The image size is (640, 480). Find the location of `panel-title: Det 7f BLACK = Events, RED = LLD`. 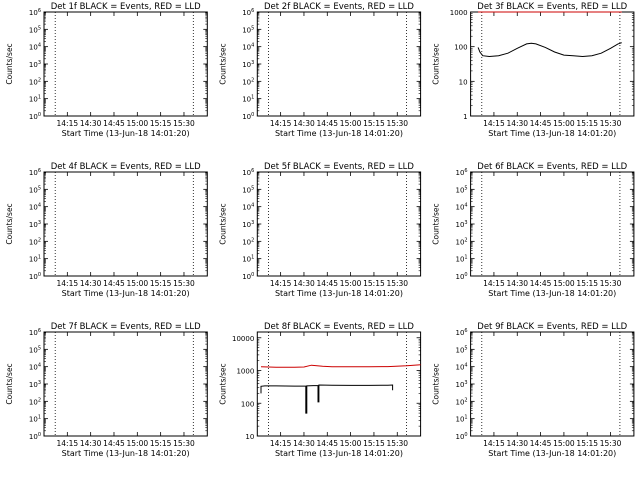

panel-title: Det 7f BLACK = Events, RED = LLD is located at coordinates (126, 327).